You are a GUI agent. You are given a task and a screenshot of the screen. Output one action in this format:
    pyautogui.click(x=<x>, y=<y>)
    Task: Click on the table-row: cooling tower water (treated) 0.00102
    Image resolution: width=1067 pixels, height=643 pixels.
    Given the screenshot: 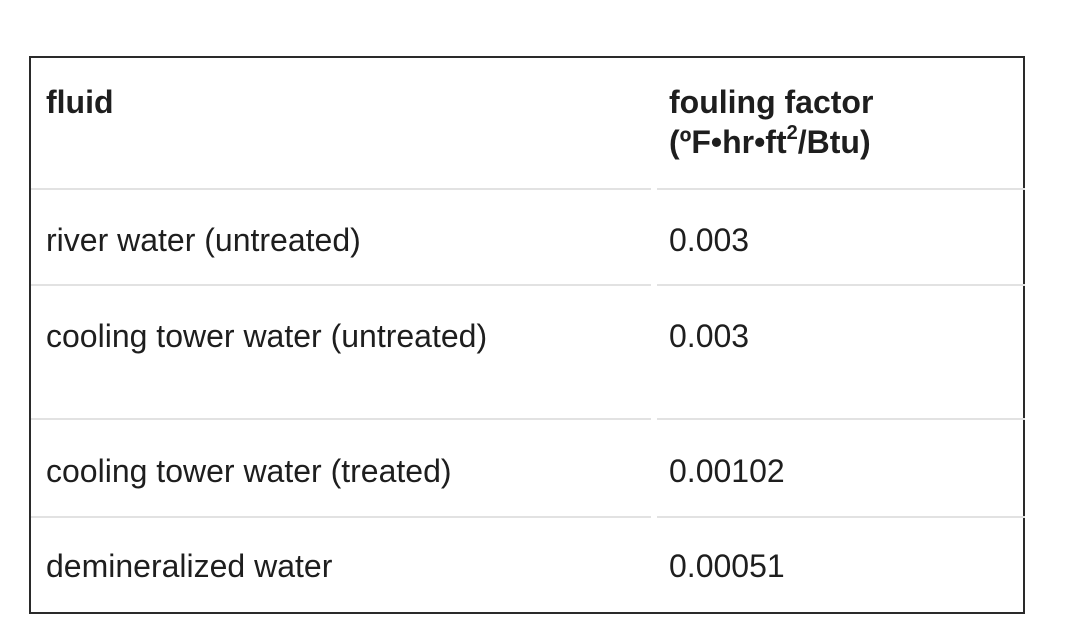 What is the action you would take?
    pyautogui.click(x=527, y=468)
    